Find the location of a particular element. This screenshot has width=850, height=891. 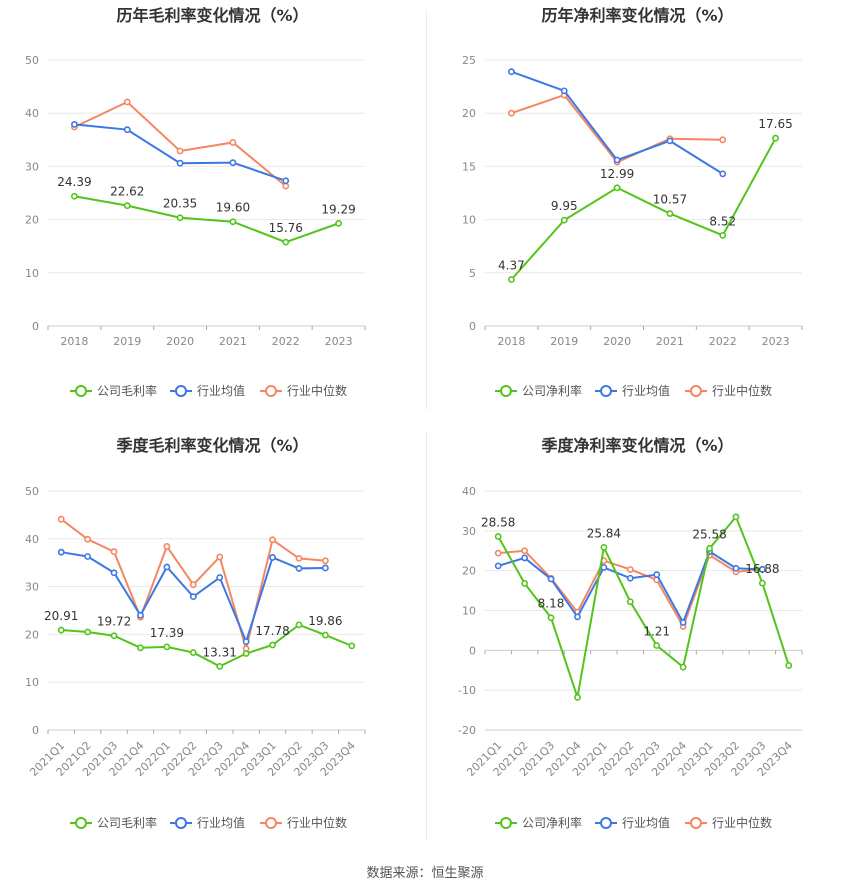

data-label: 20.35 is located at coordinates (180, 204).